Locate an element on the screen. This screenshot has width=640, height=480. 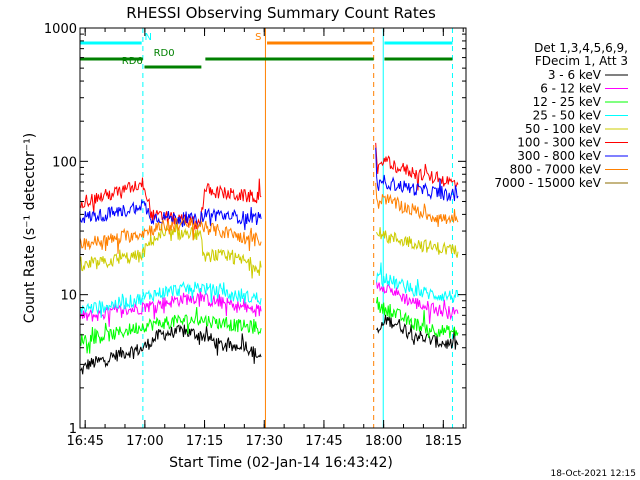
x-tick-label-2: 17:15 is located at coordinates (204, 441).